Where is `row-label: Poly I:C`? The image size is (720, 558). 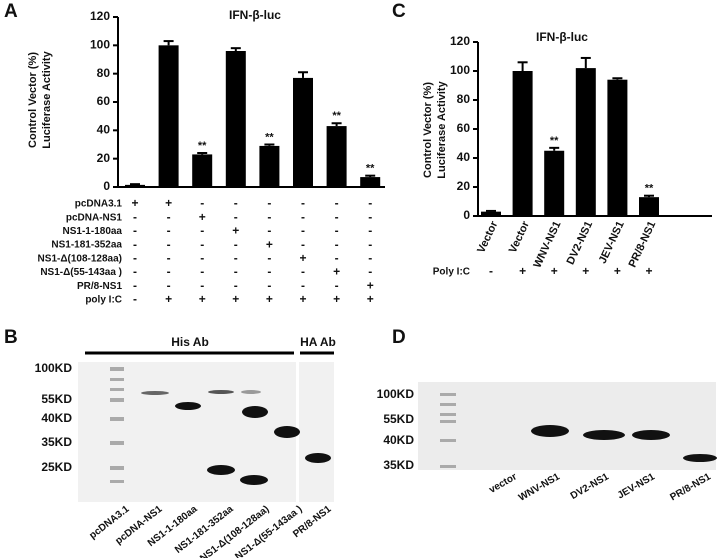 row-label: Poly I:C is located at coordinates (451, 272).